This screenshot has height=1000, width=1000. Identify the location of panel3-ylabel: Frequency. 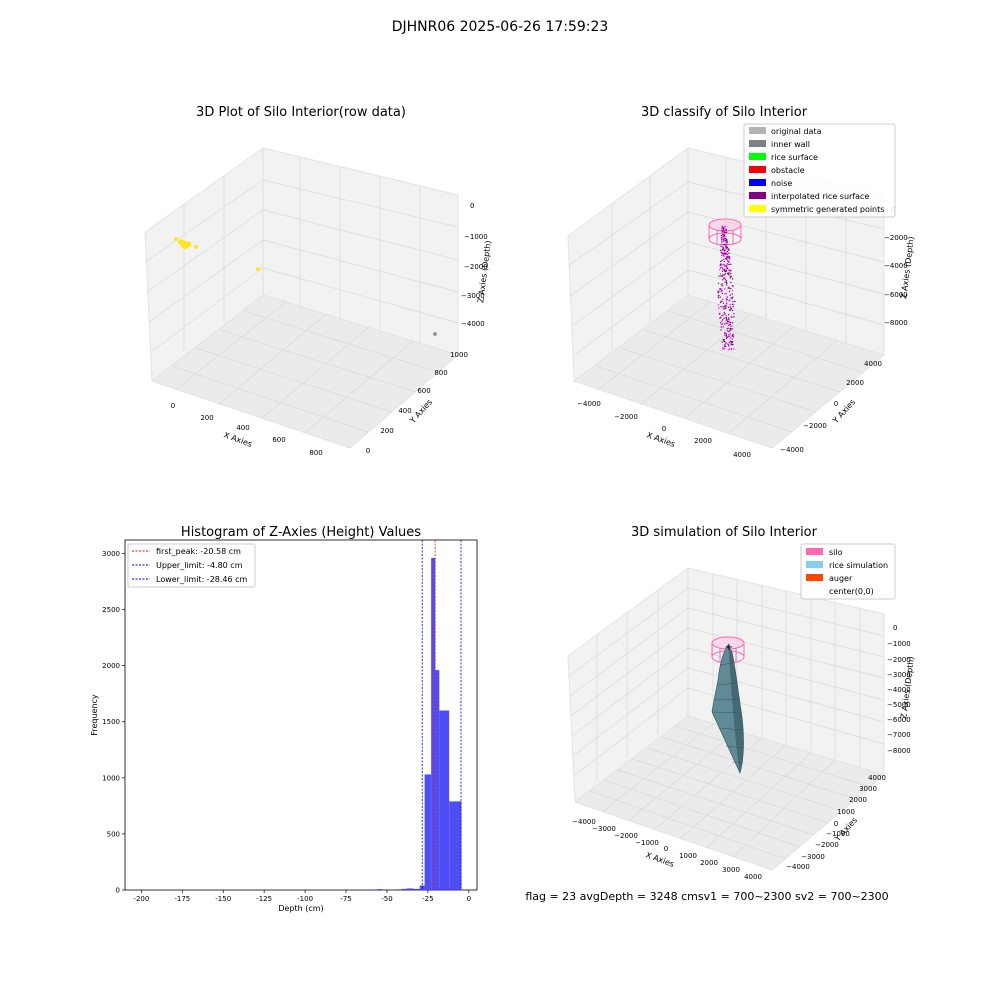
(94, 715).